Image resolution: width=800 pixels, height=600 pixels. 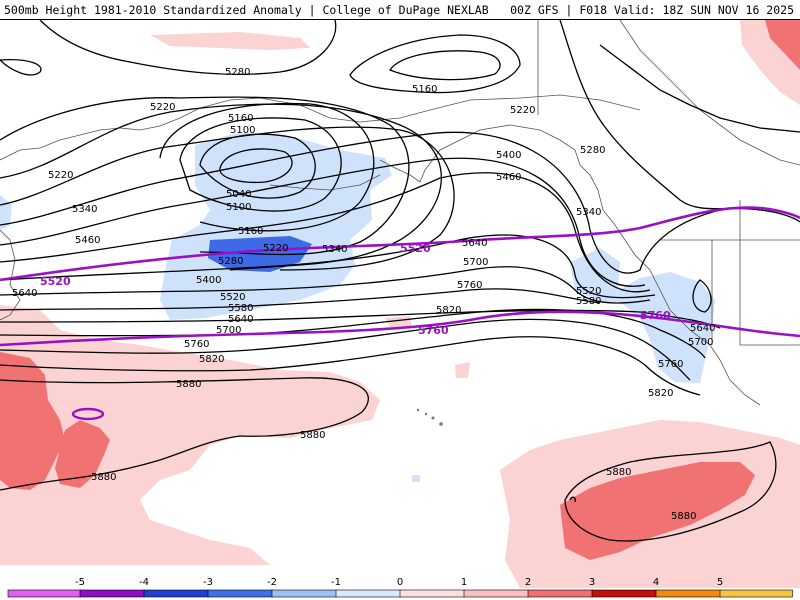 I want to click on colorbar-tick: 0, so click(x=400, y=582).